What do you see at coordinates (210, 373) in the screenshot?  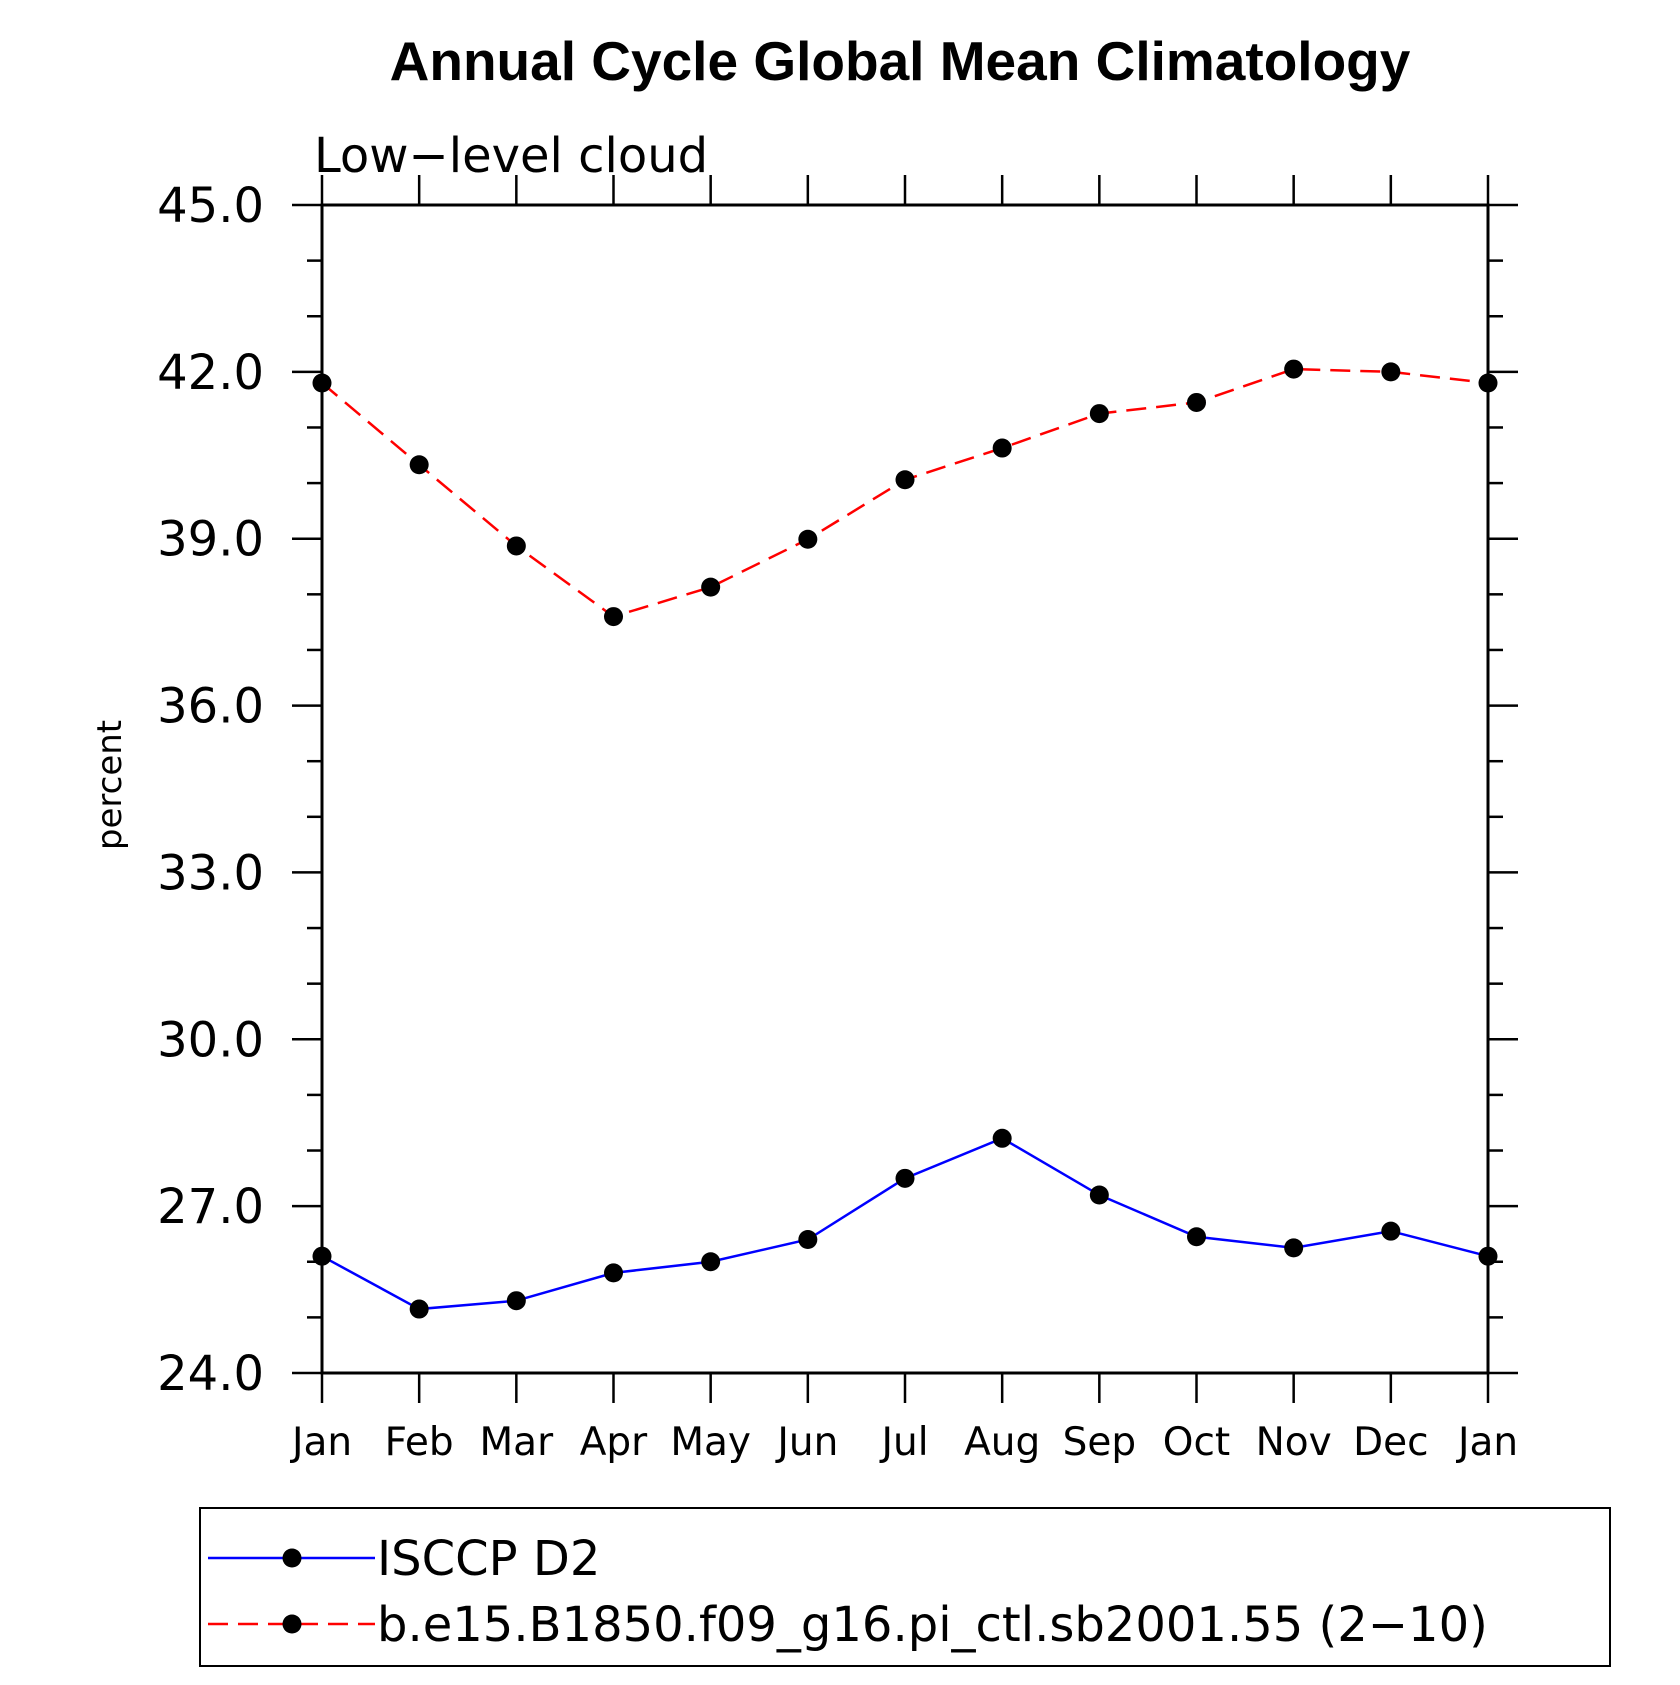 I see `y-tick-label: 42.0` at bounding box center [210, 373].